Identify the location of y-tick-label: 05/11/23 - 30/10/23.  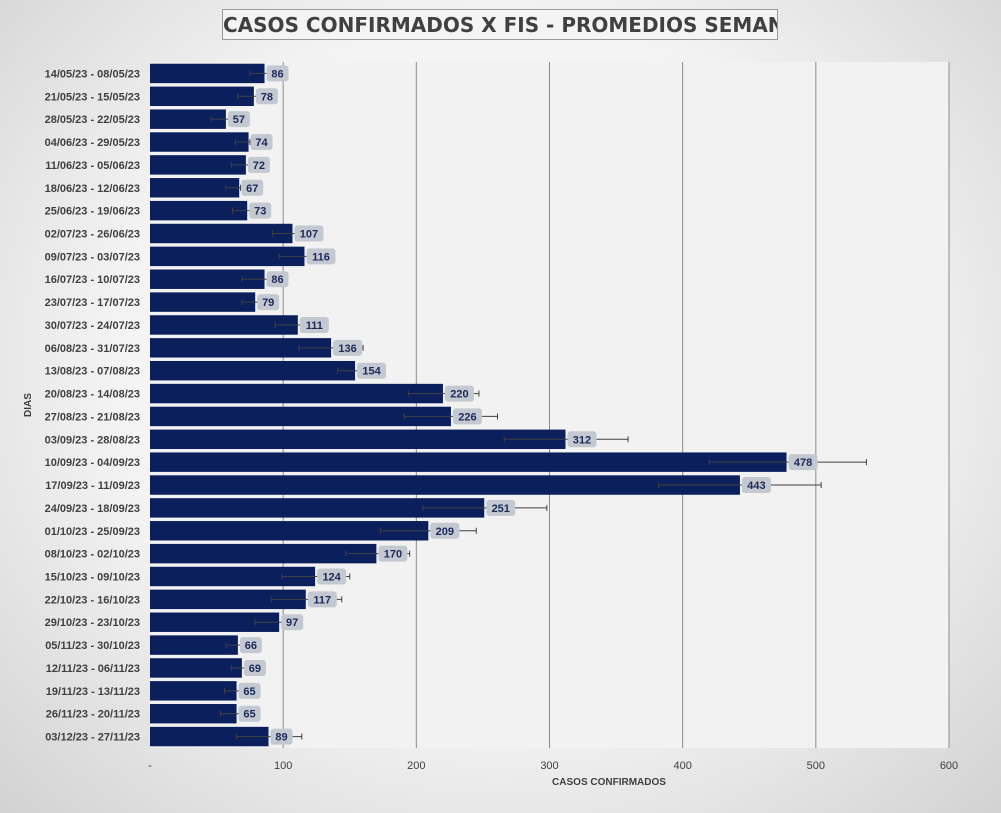
(92, 646).